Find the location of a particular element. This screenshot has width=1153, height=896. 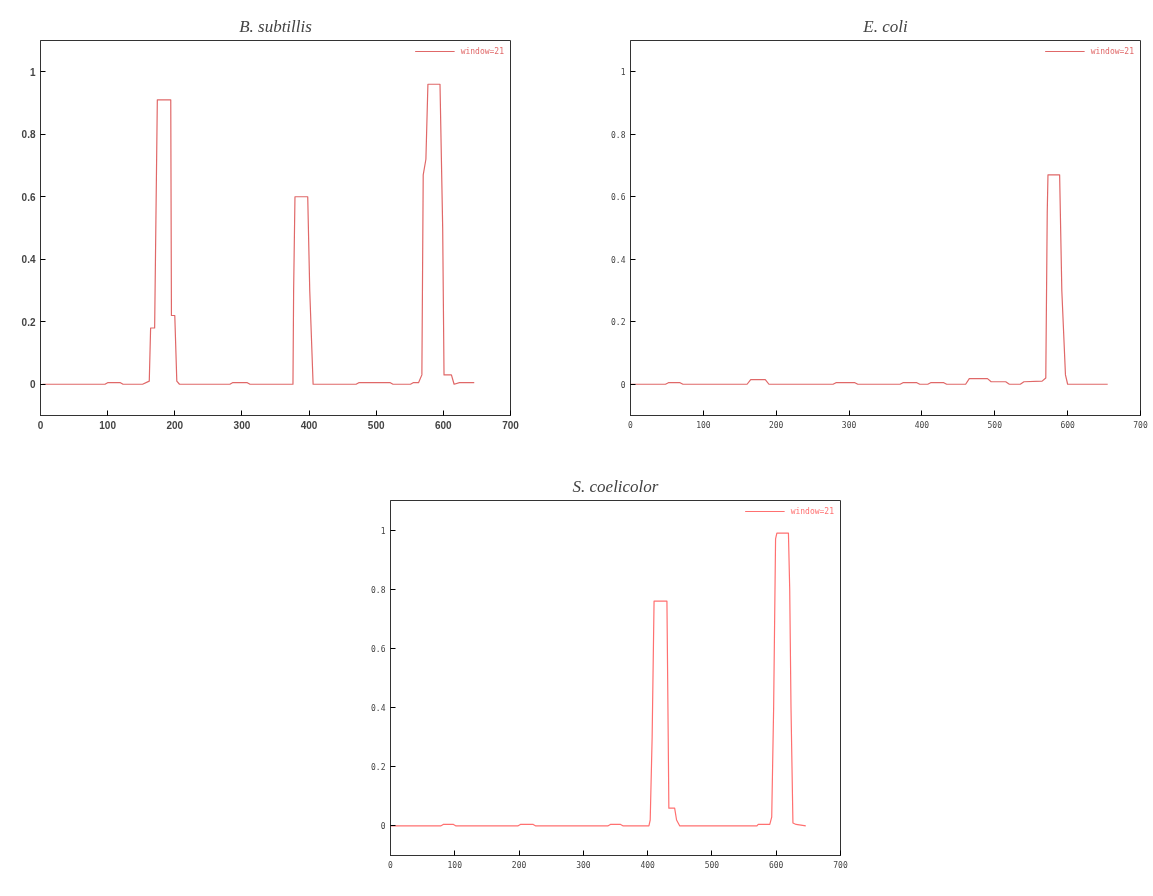

chart-title: E. coli is located at coordinates (885, 26).